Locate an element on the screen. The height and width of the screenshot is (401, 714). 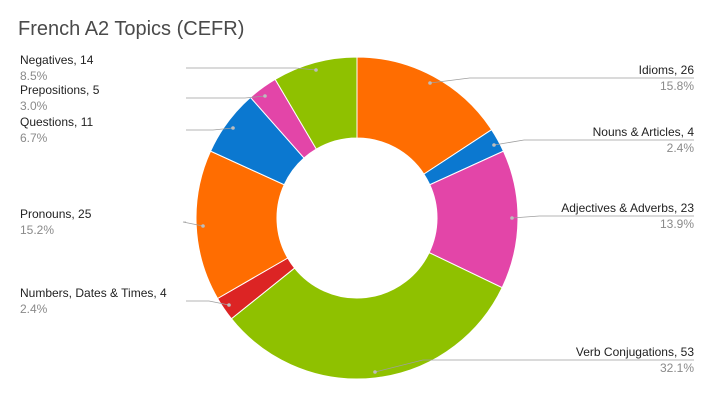
slice-label-group: Adjectives & Adverbs, 23 13.9% is located at coordinates (602, 216).